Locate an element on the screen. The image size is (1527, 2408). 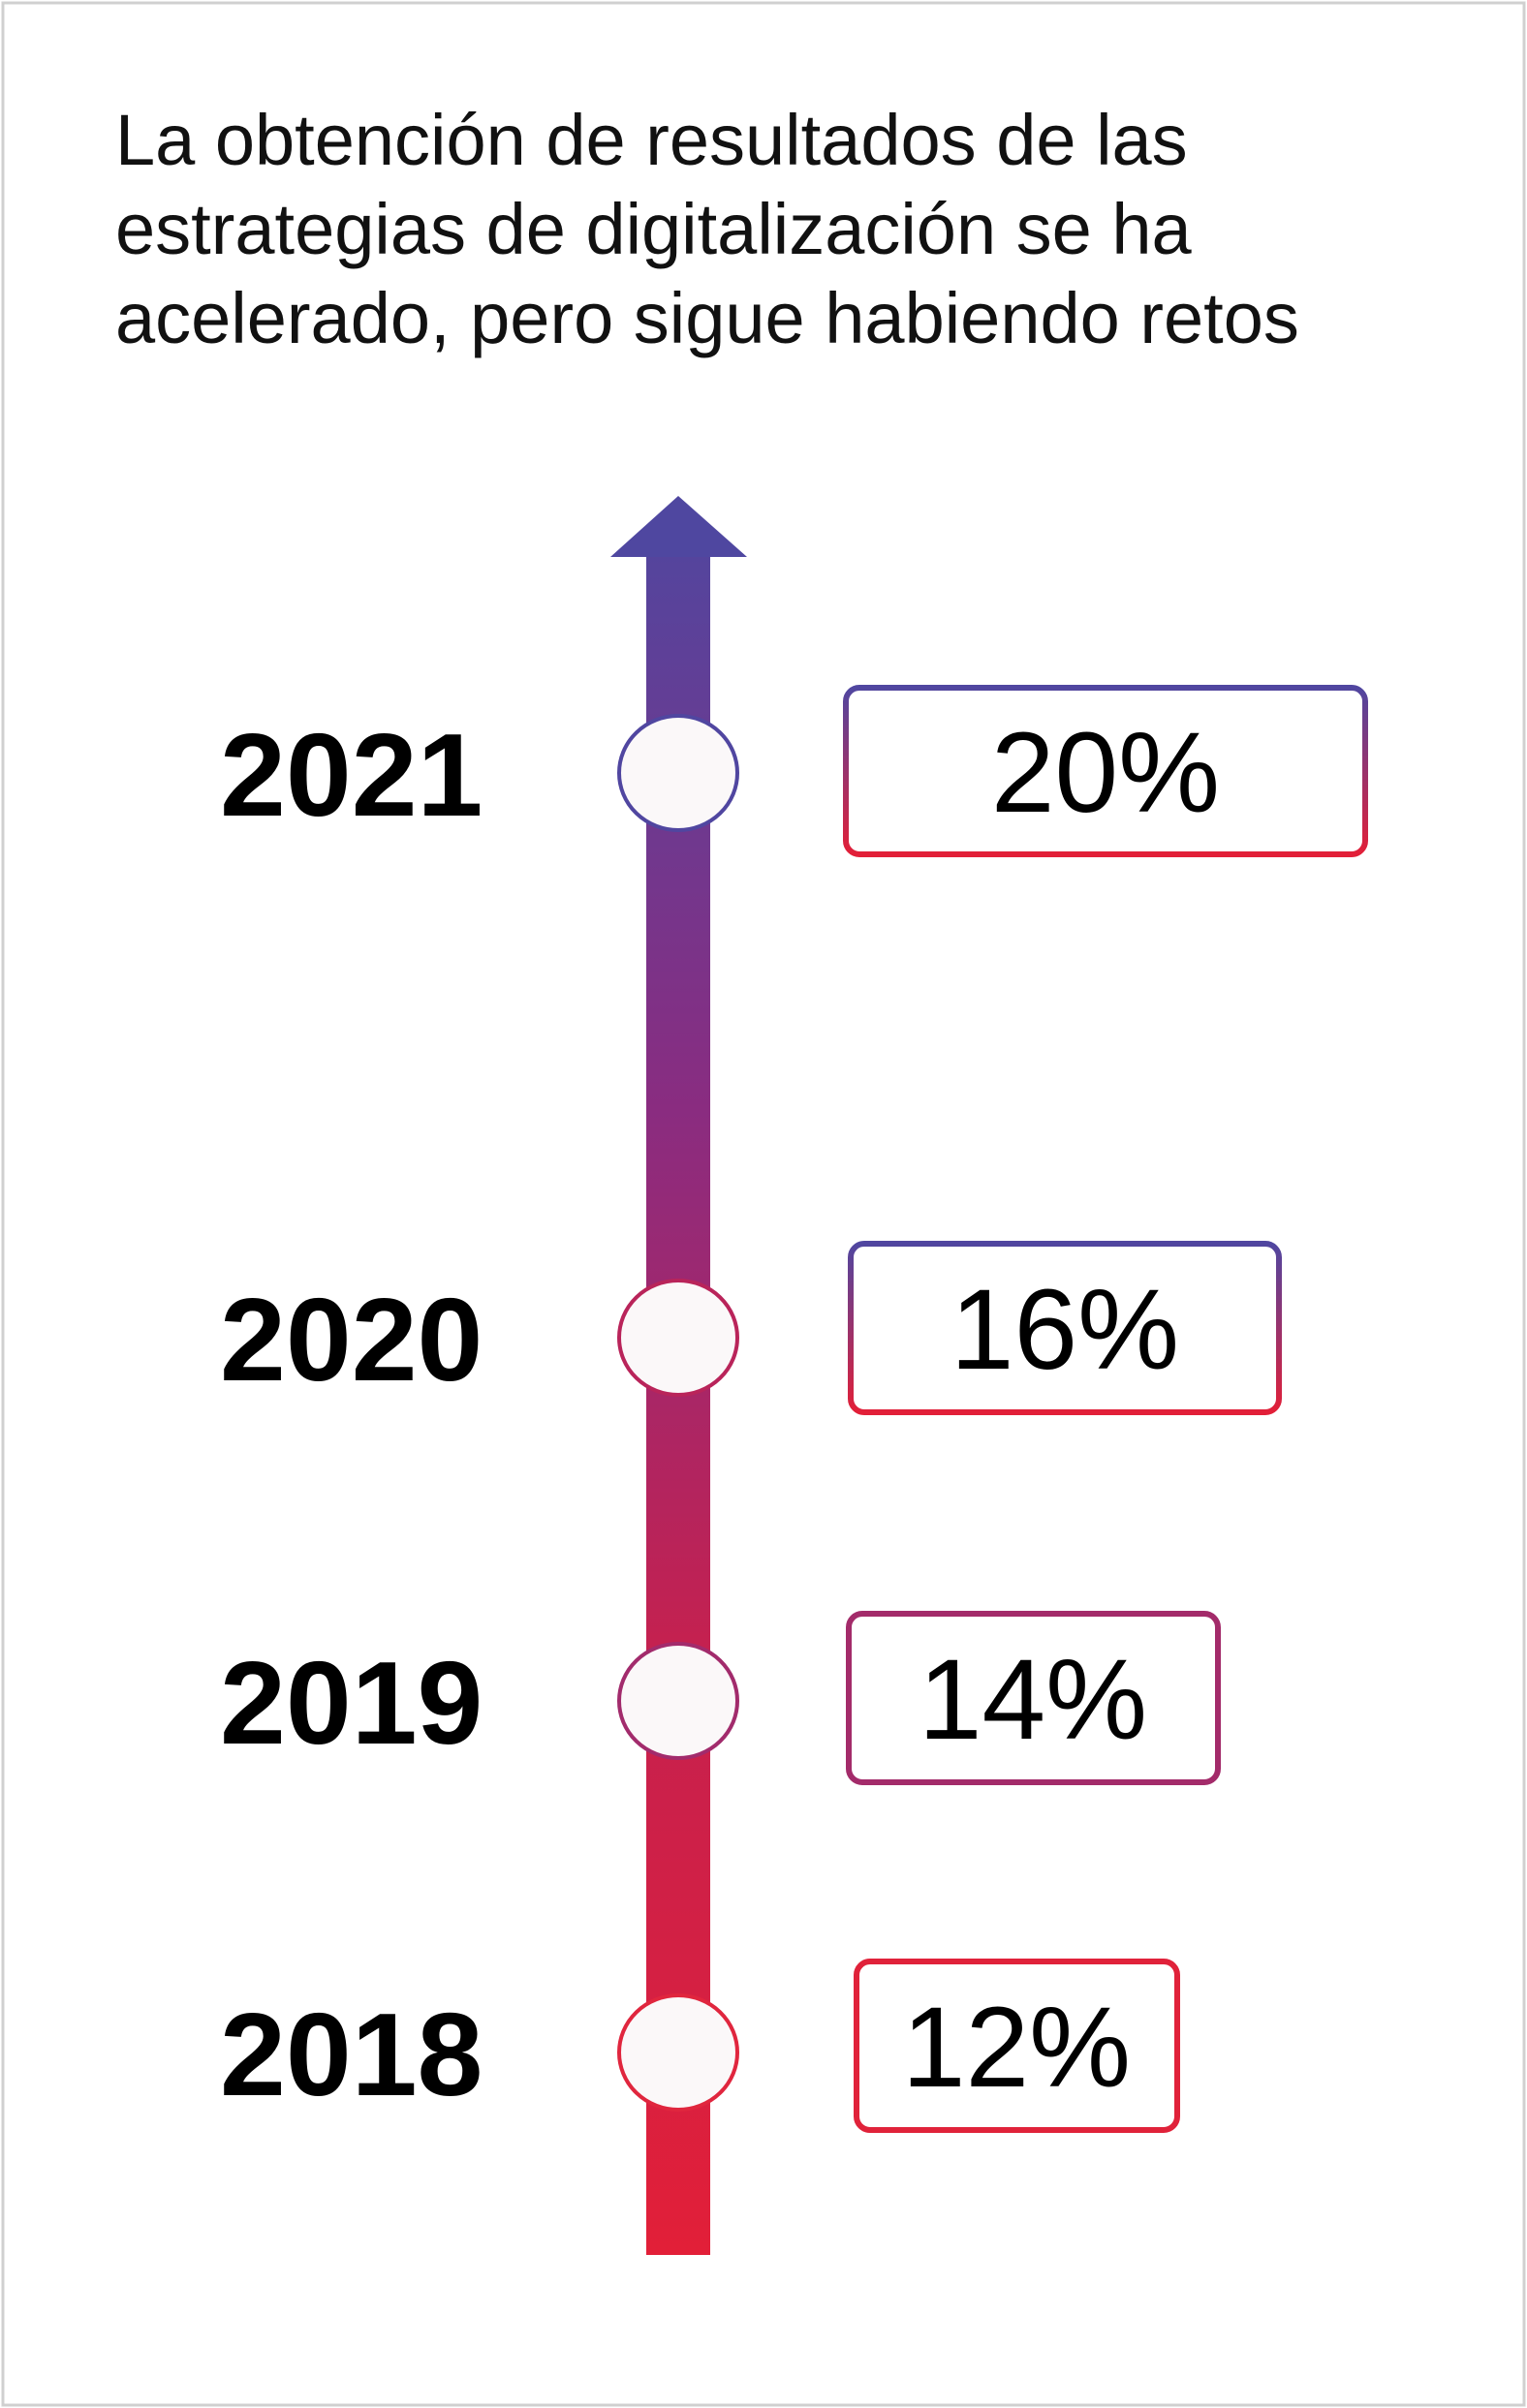
timeline-item-2018: 2018 12% is located at coordinates (700, 2046).